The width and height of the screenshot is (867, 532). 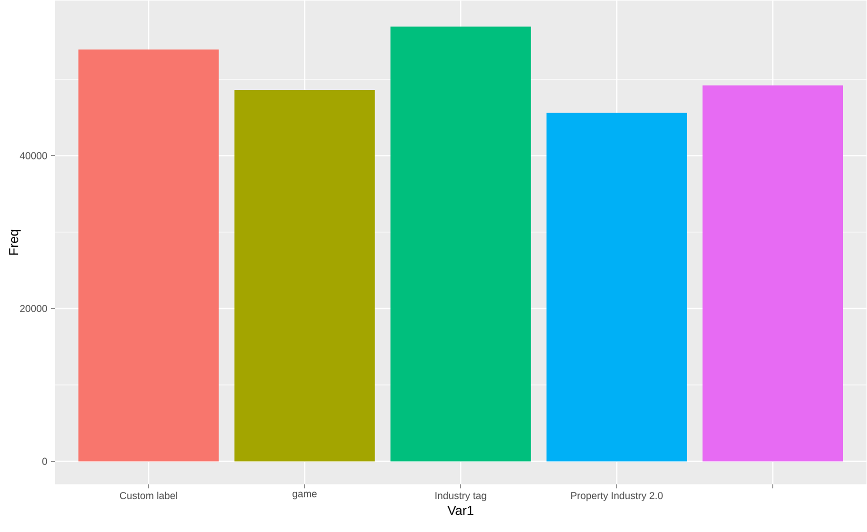 I want to click on y-tick-label: 0, so click(x=45, y=461).